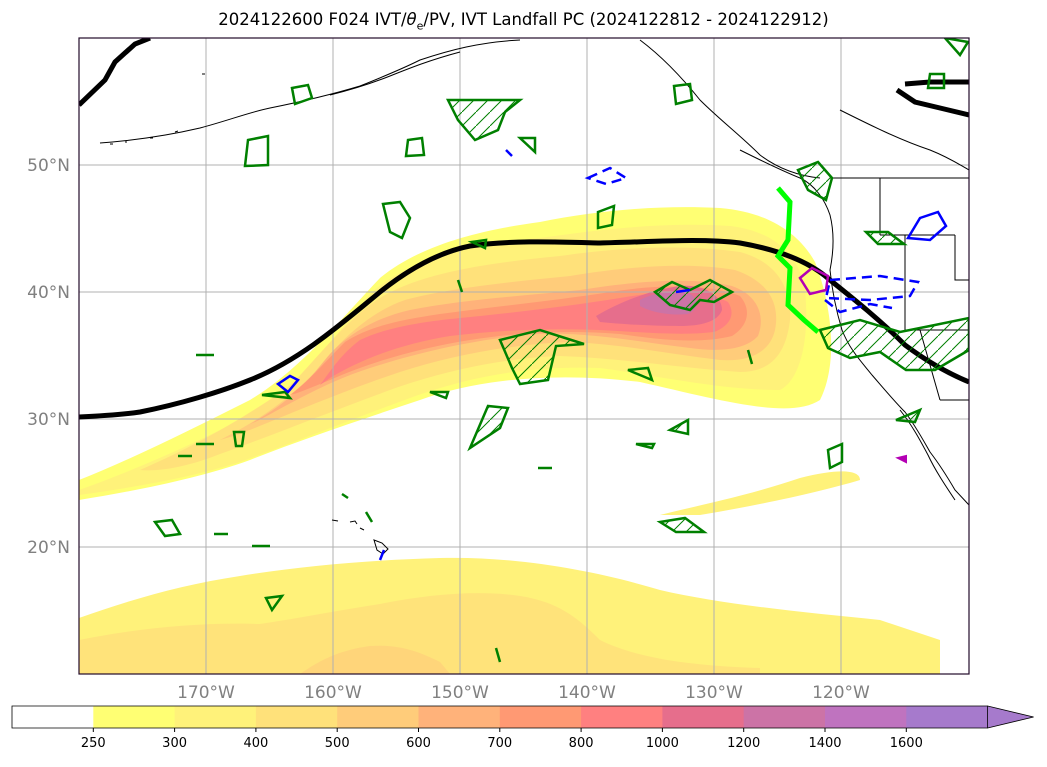  What do you see at coordinates (797, 260) in the screenshot?
I see `landfall-path` at bounding box center [797, 260].